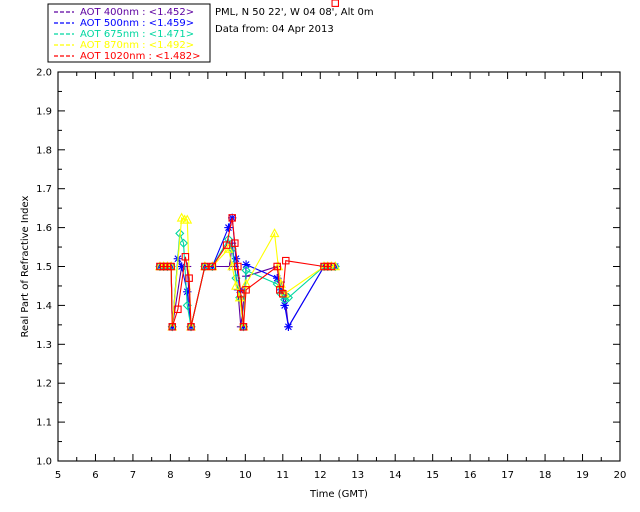 The image size is (640, 512). I want to click on legend-label-3: AOT 870nm : <1.492>, so click(137, 45).